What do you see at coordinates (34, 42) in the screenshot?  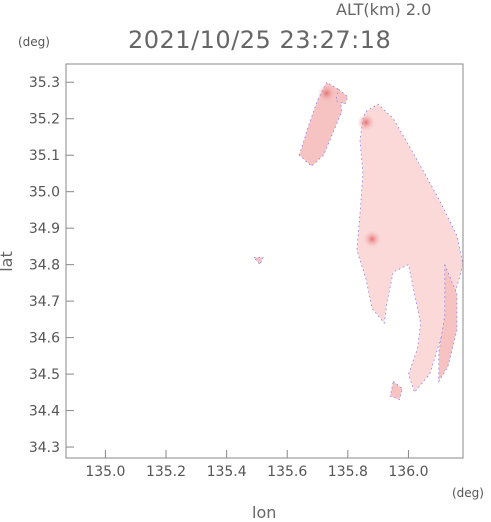 I see `y-axis-unit: (deg)` at bounding box center [34, 42].